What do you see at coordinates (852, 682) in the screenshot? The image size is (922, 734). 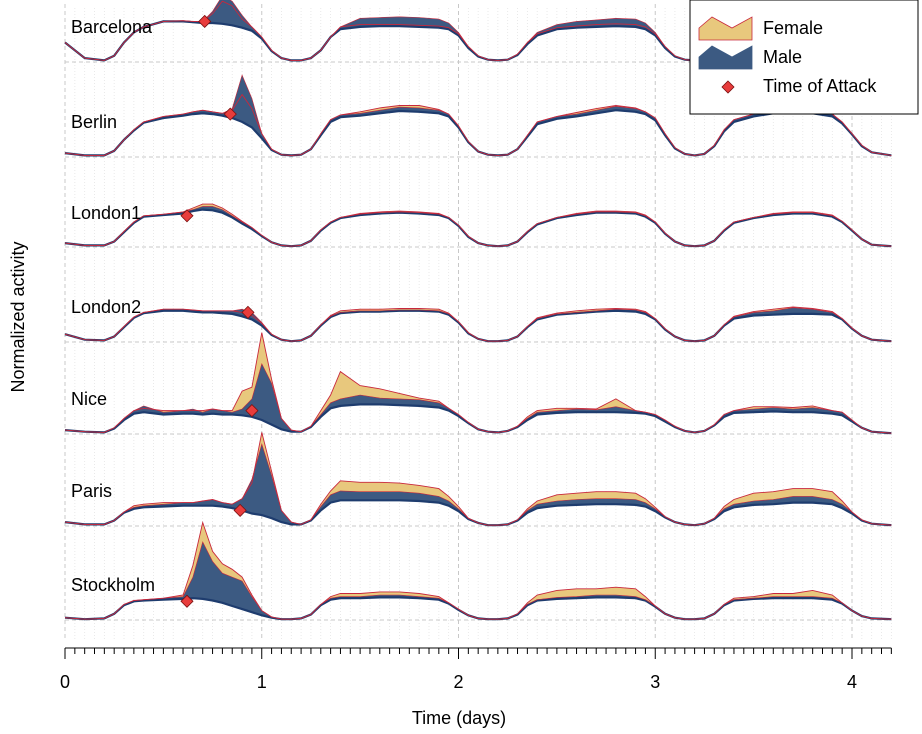 I see `x-tick-label: 4` at bounding box center [852, 682].